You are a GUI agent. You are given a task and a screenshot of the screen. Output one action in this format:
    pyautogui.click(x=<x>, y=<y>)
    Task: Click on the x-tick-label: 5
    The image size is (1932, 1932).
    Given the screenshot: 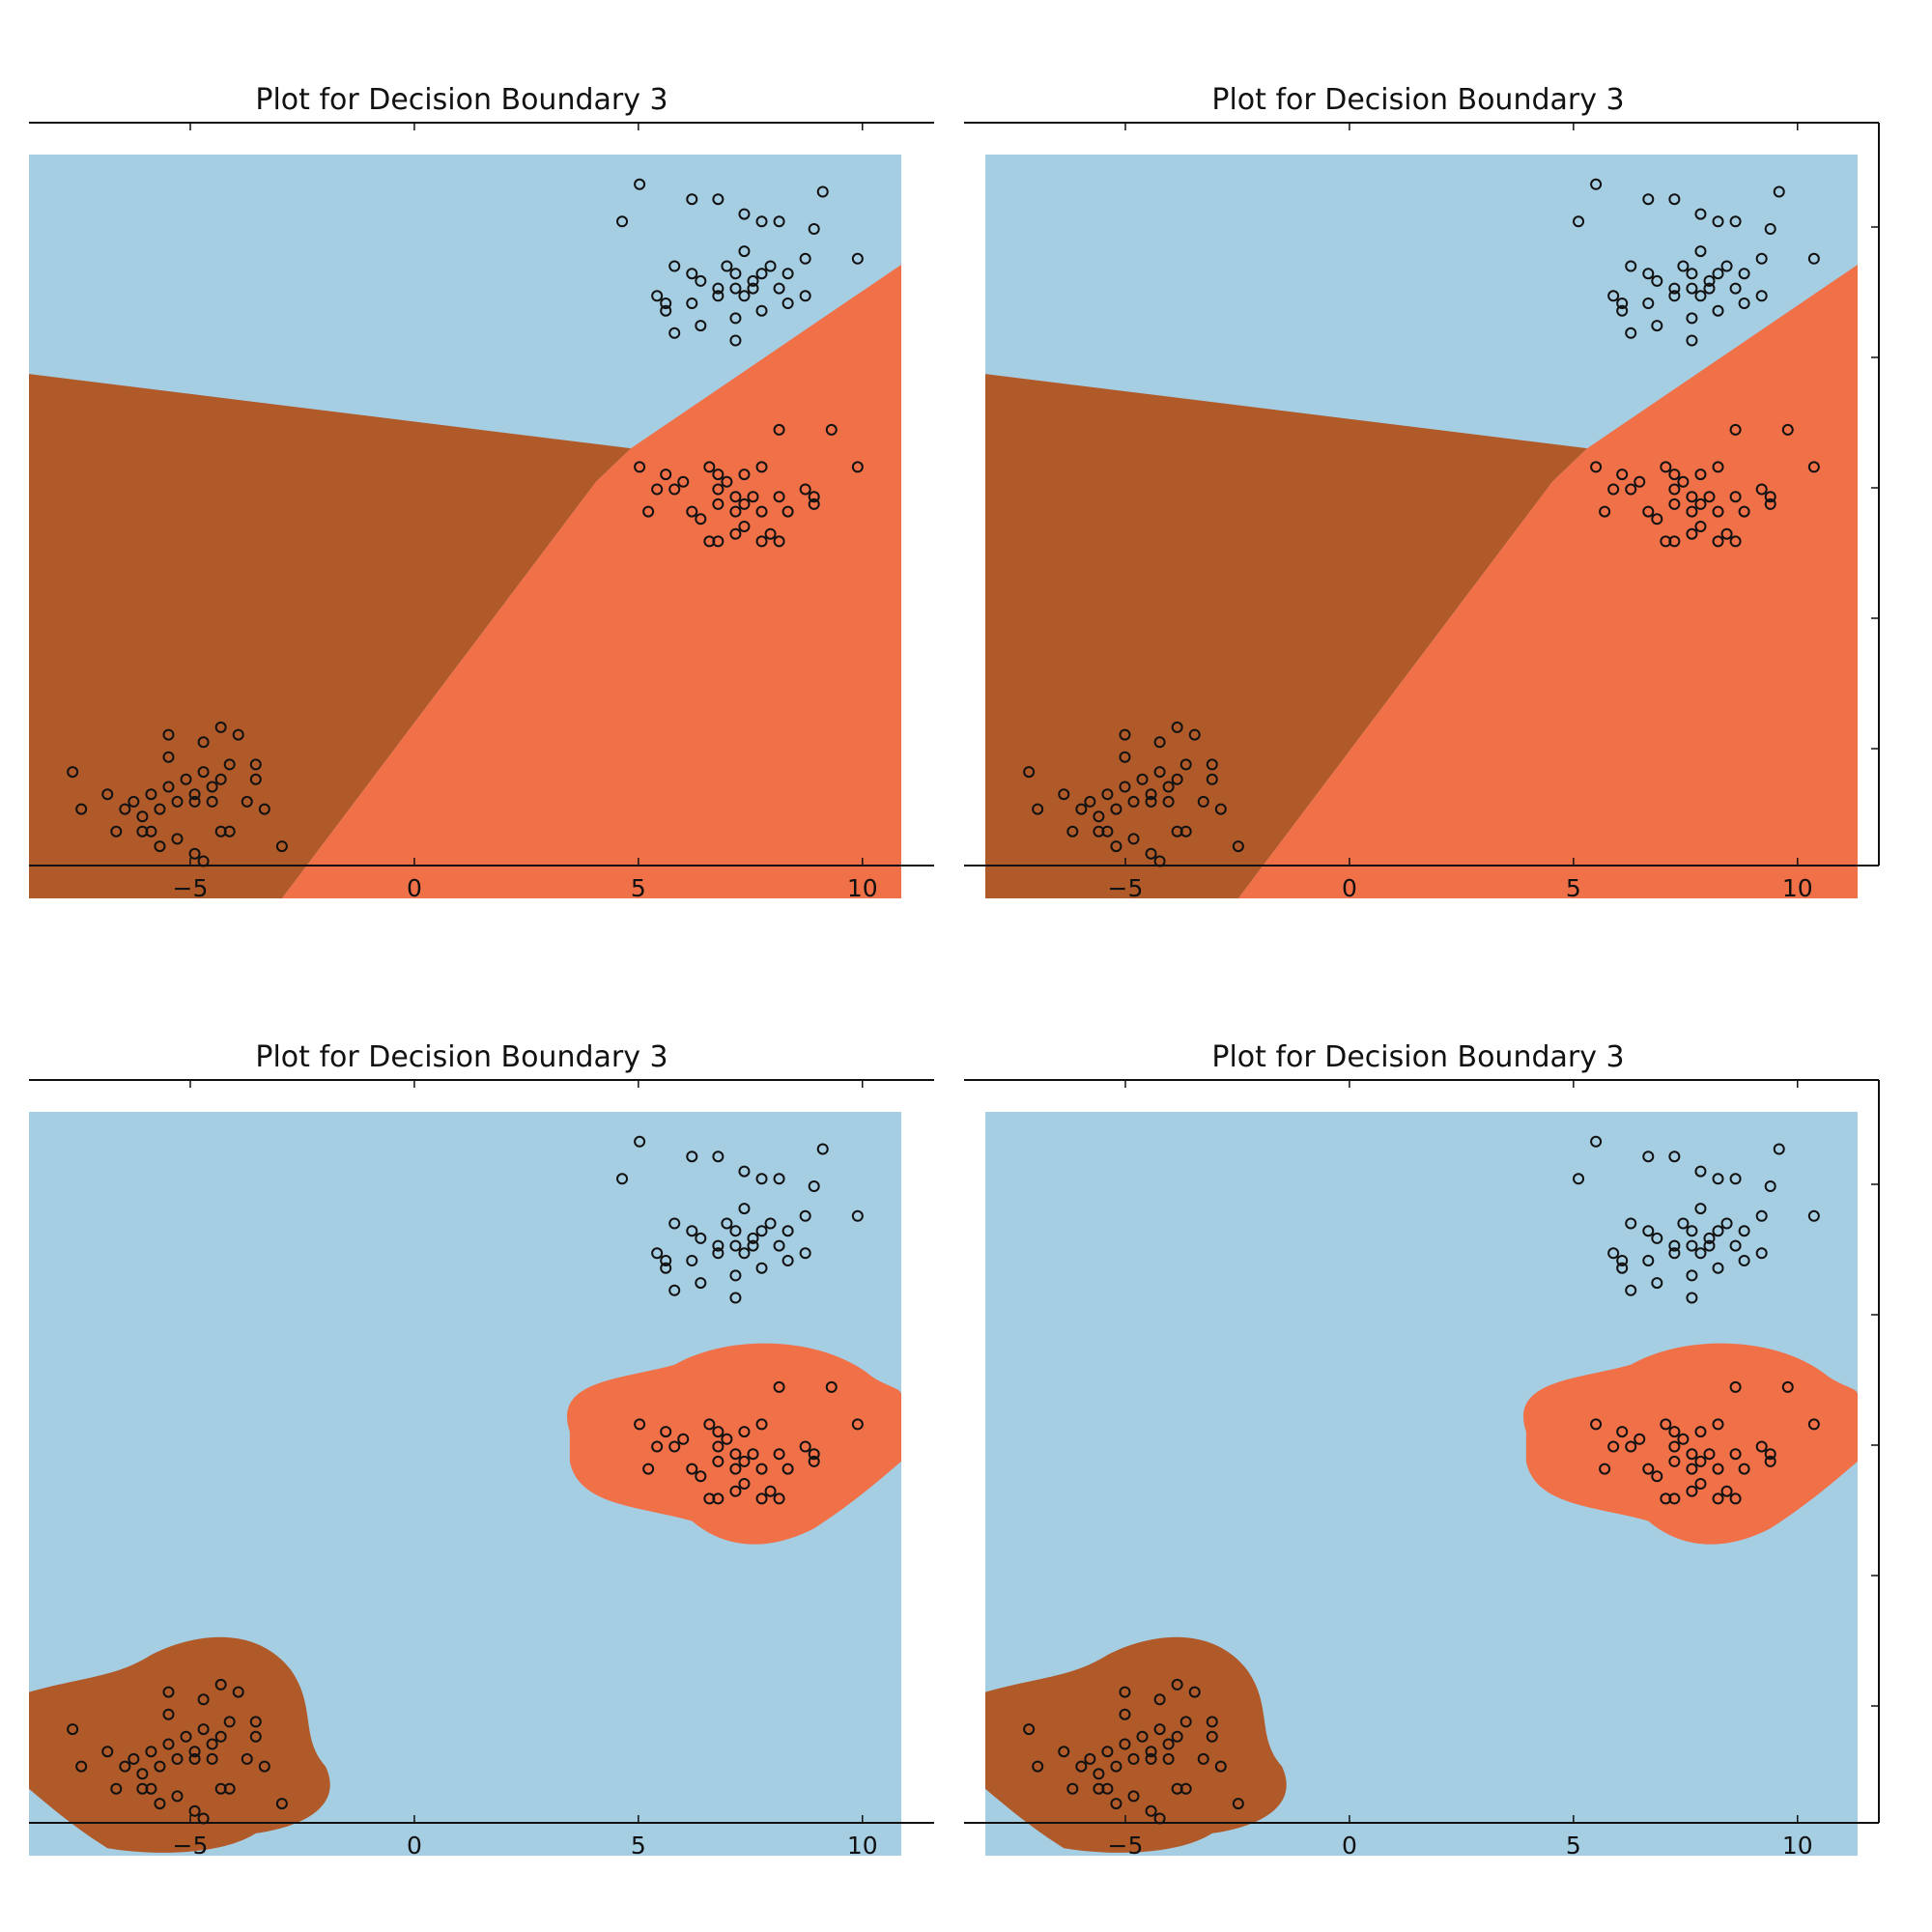 What is the action you would take?
    pyautogui.click(x=638, y=888)
    